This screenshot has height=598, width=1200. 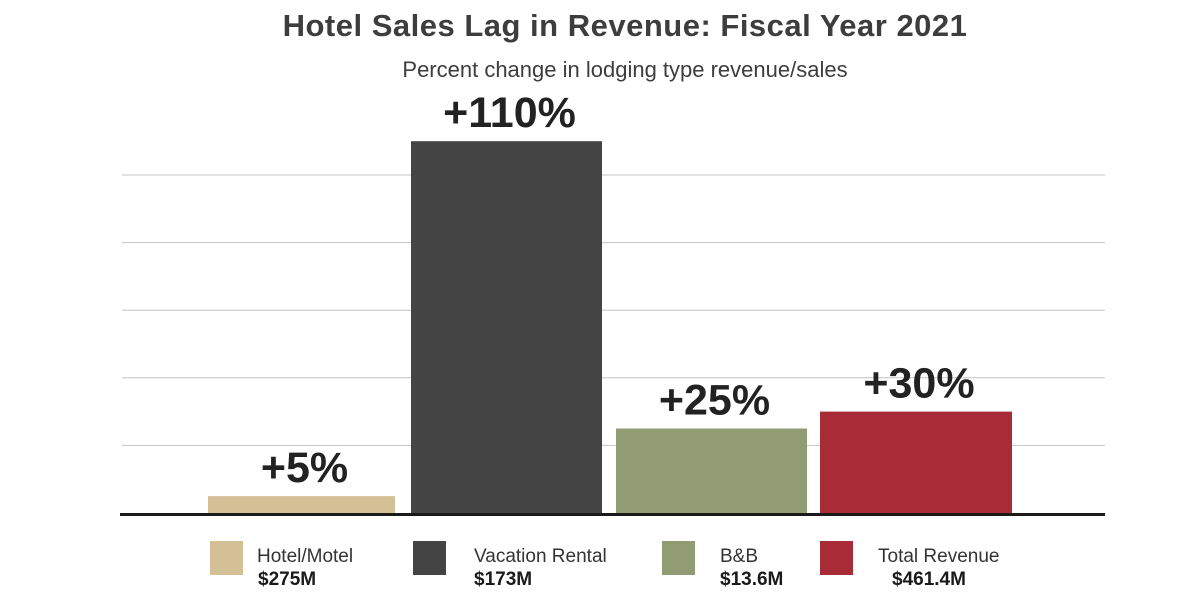 I want to click on value-label-bnb: +25%, so click(x=714, y=401).